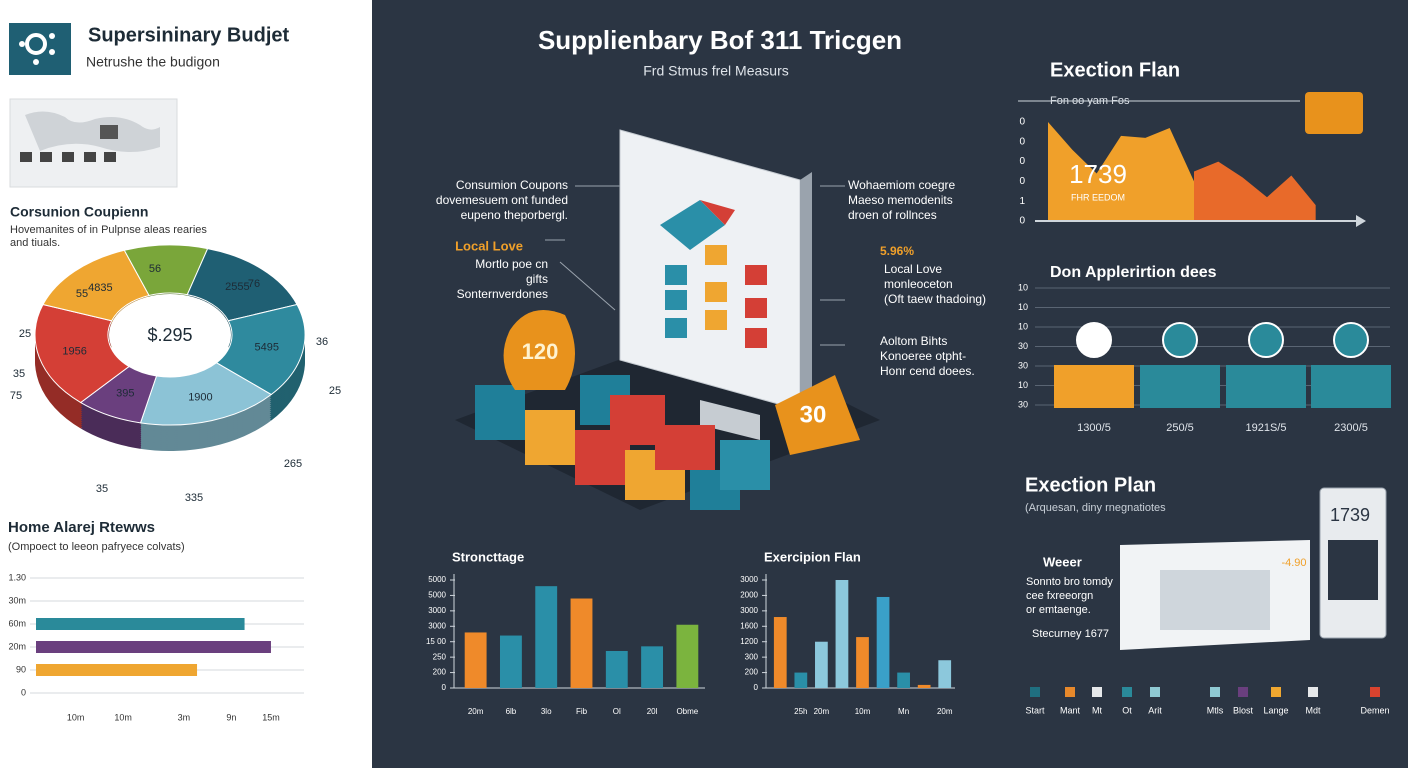 The image size is (1408, 768). I want to click on card-caption: 1300/5, so click(1094, 428).